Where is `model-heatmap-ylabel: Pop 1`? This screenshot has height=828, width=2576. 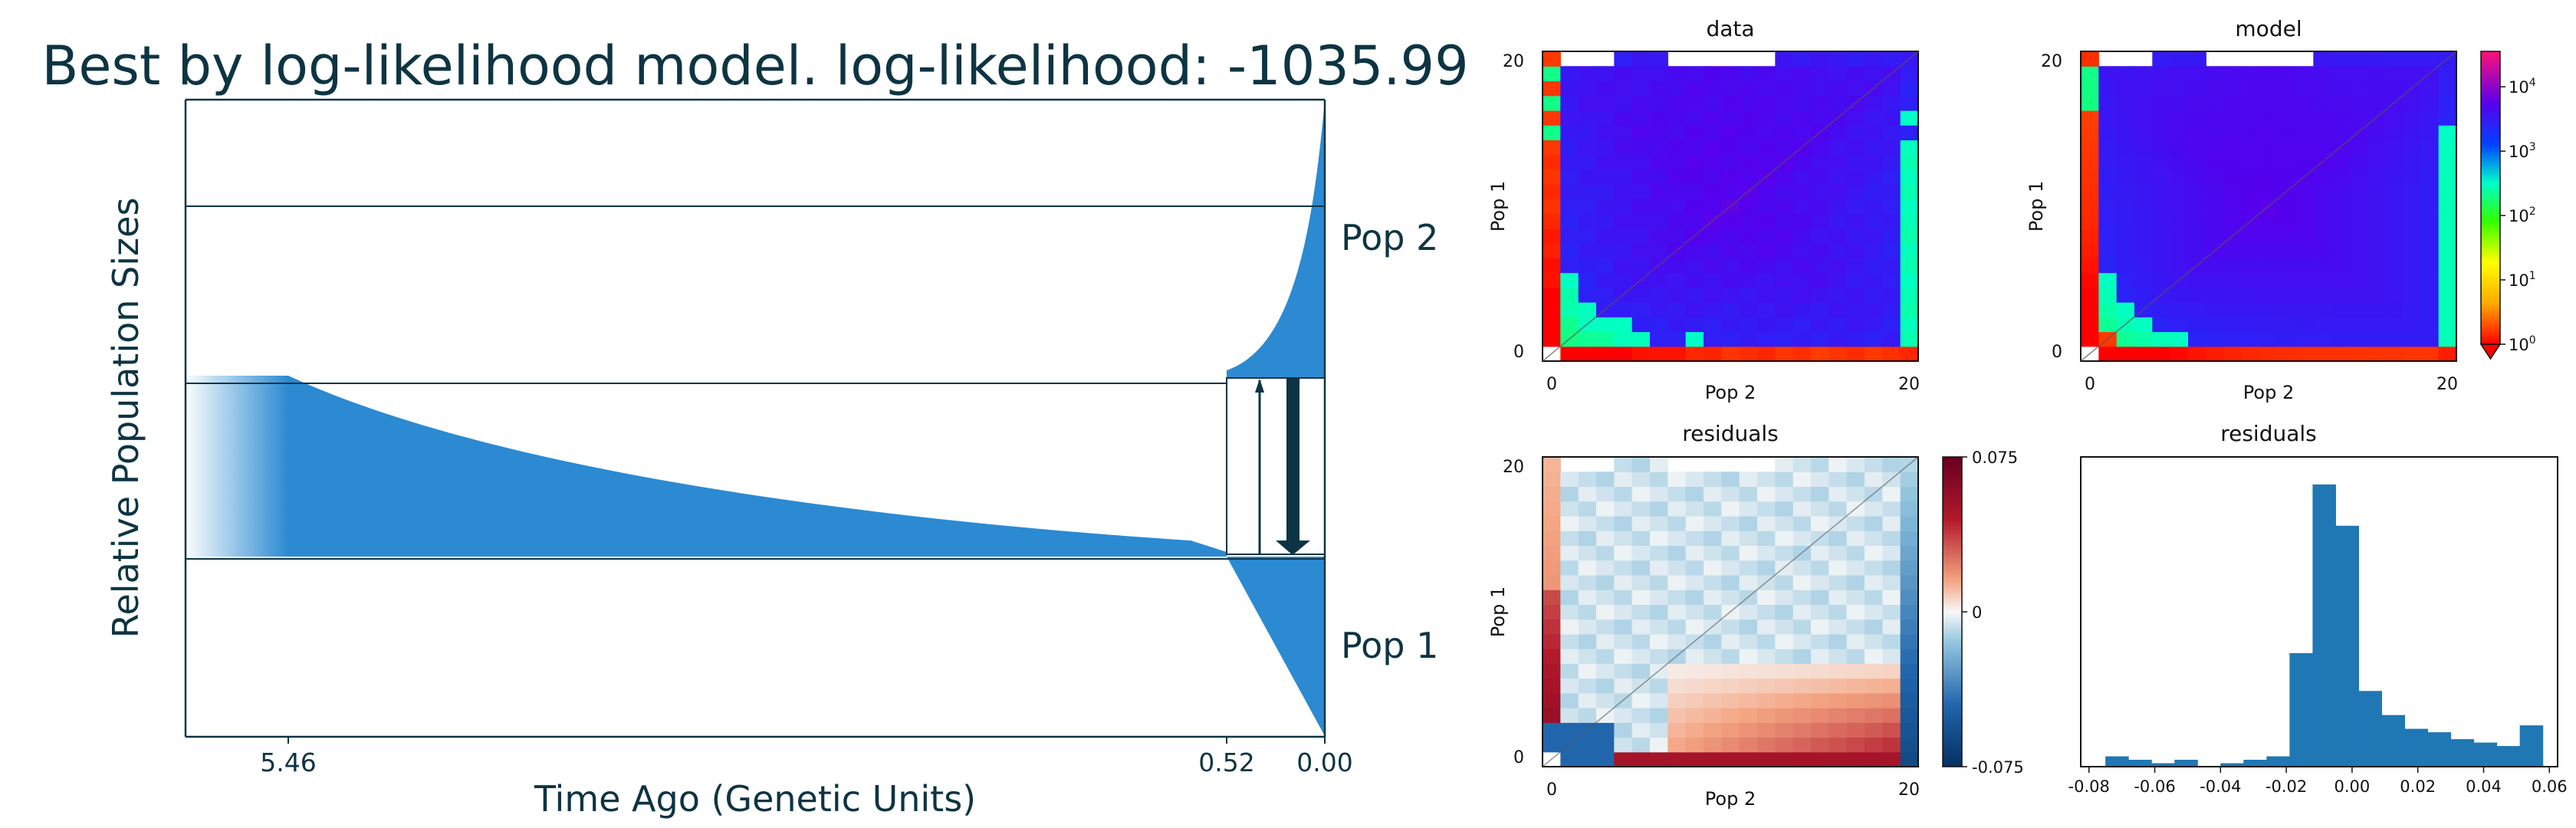
model-heatmap-ylabel: Pop 1 is located at coordinates (2037, 206).